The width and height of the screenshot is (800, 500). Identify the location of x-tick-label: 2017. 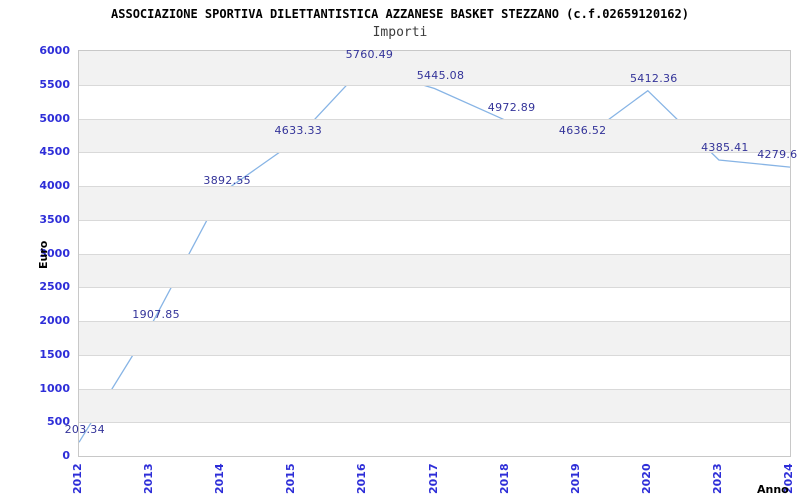
(433, 478).